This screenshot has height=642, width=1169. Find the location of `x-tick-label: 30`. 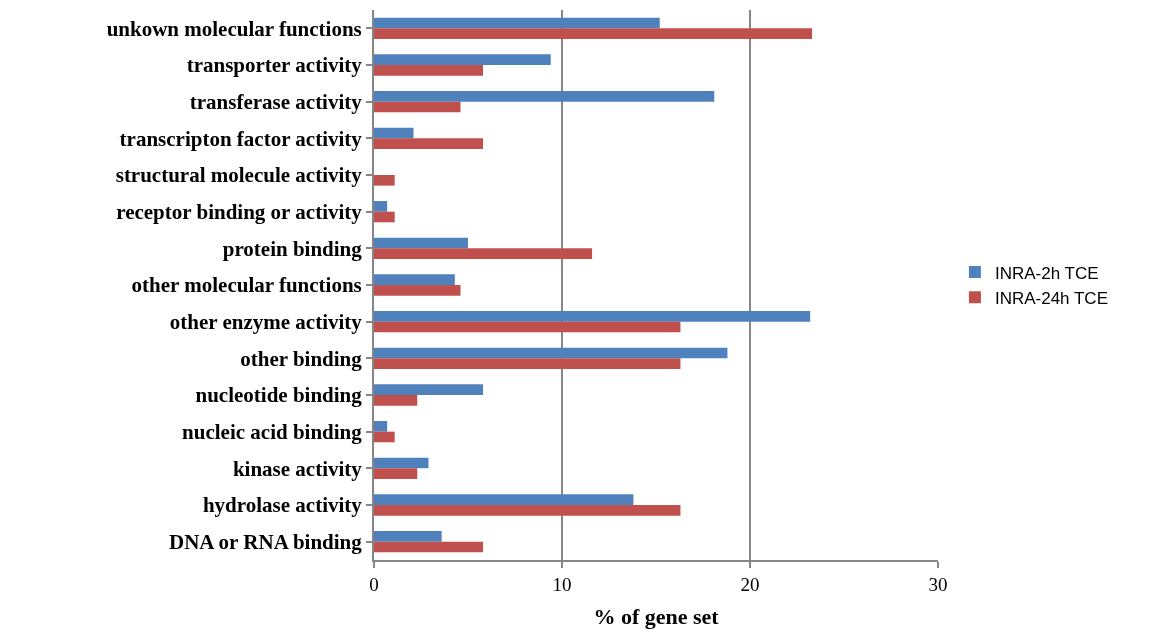

x-tick-label: 30 is located at coordinates (938, 584).